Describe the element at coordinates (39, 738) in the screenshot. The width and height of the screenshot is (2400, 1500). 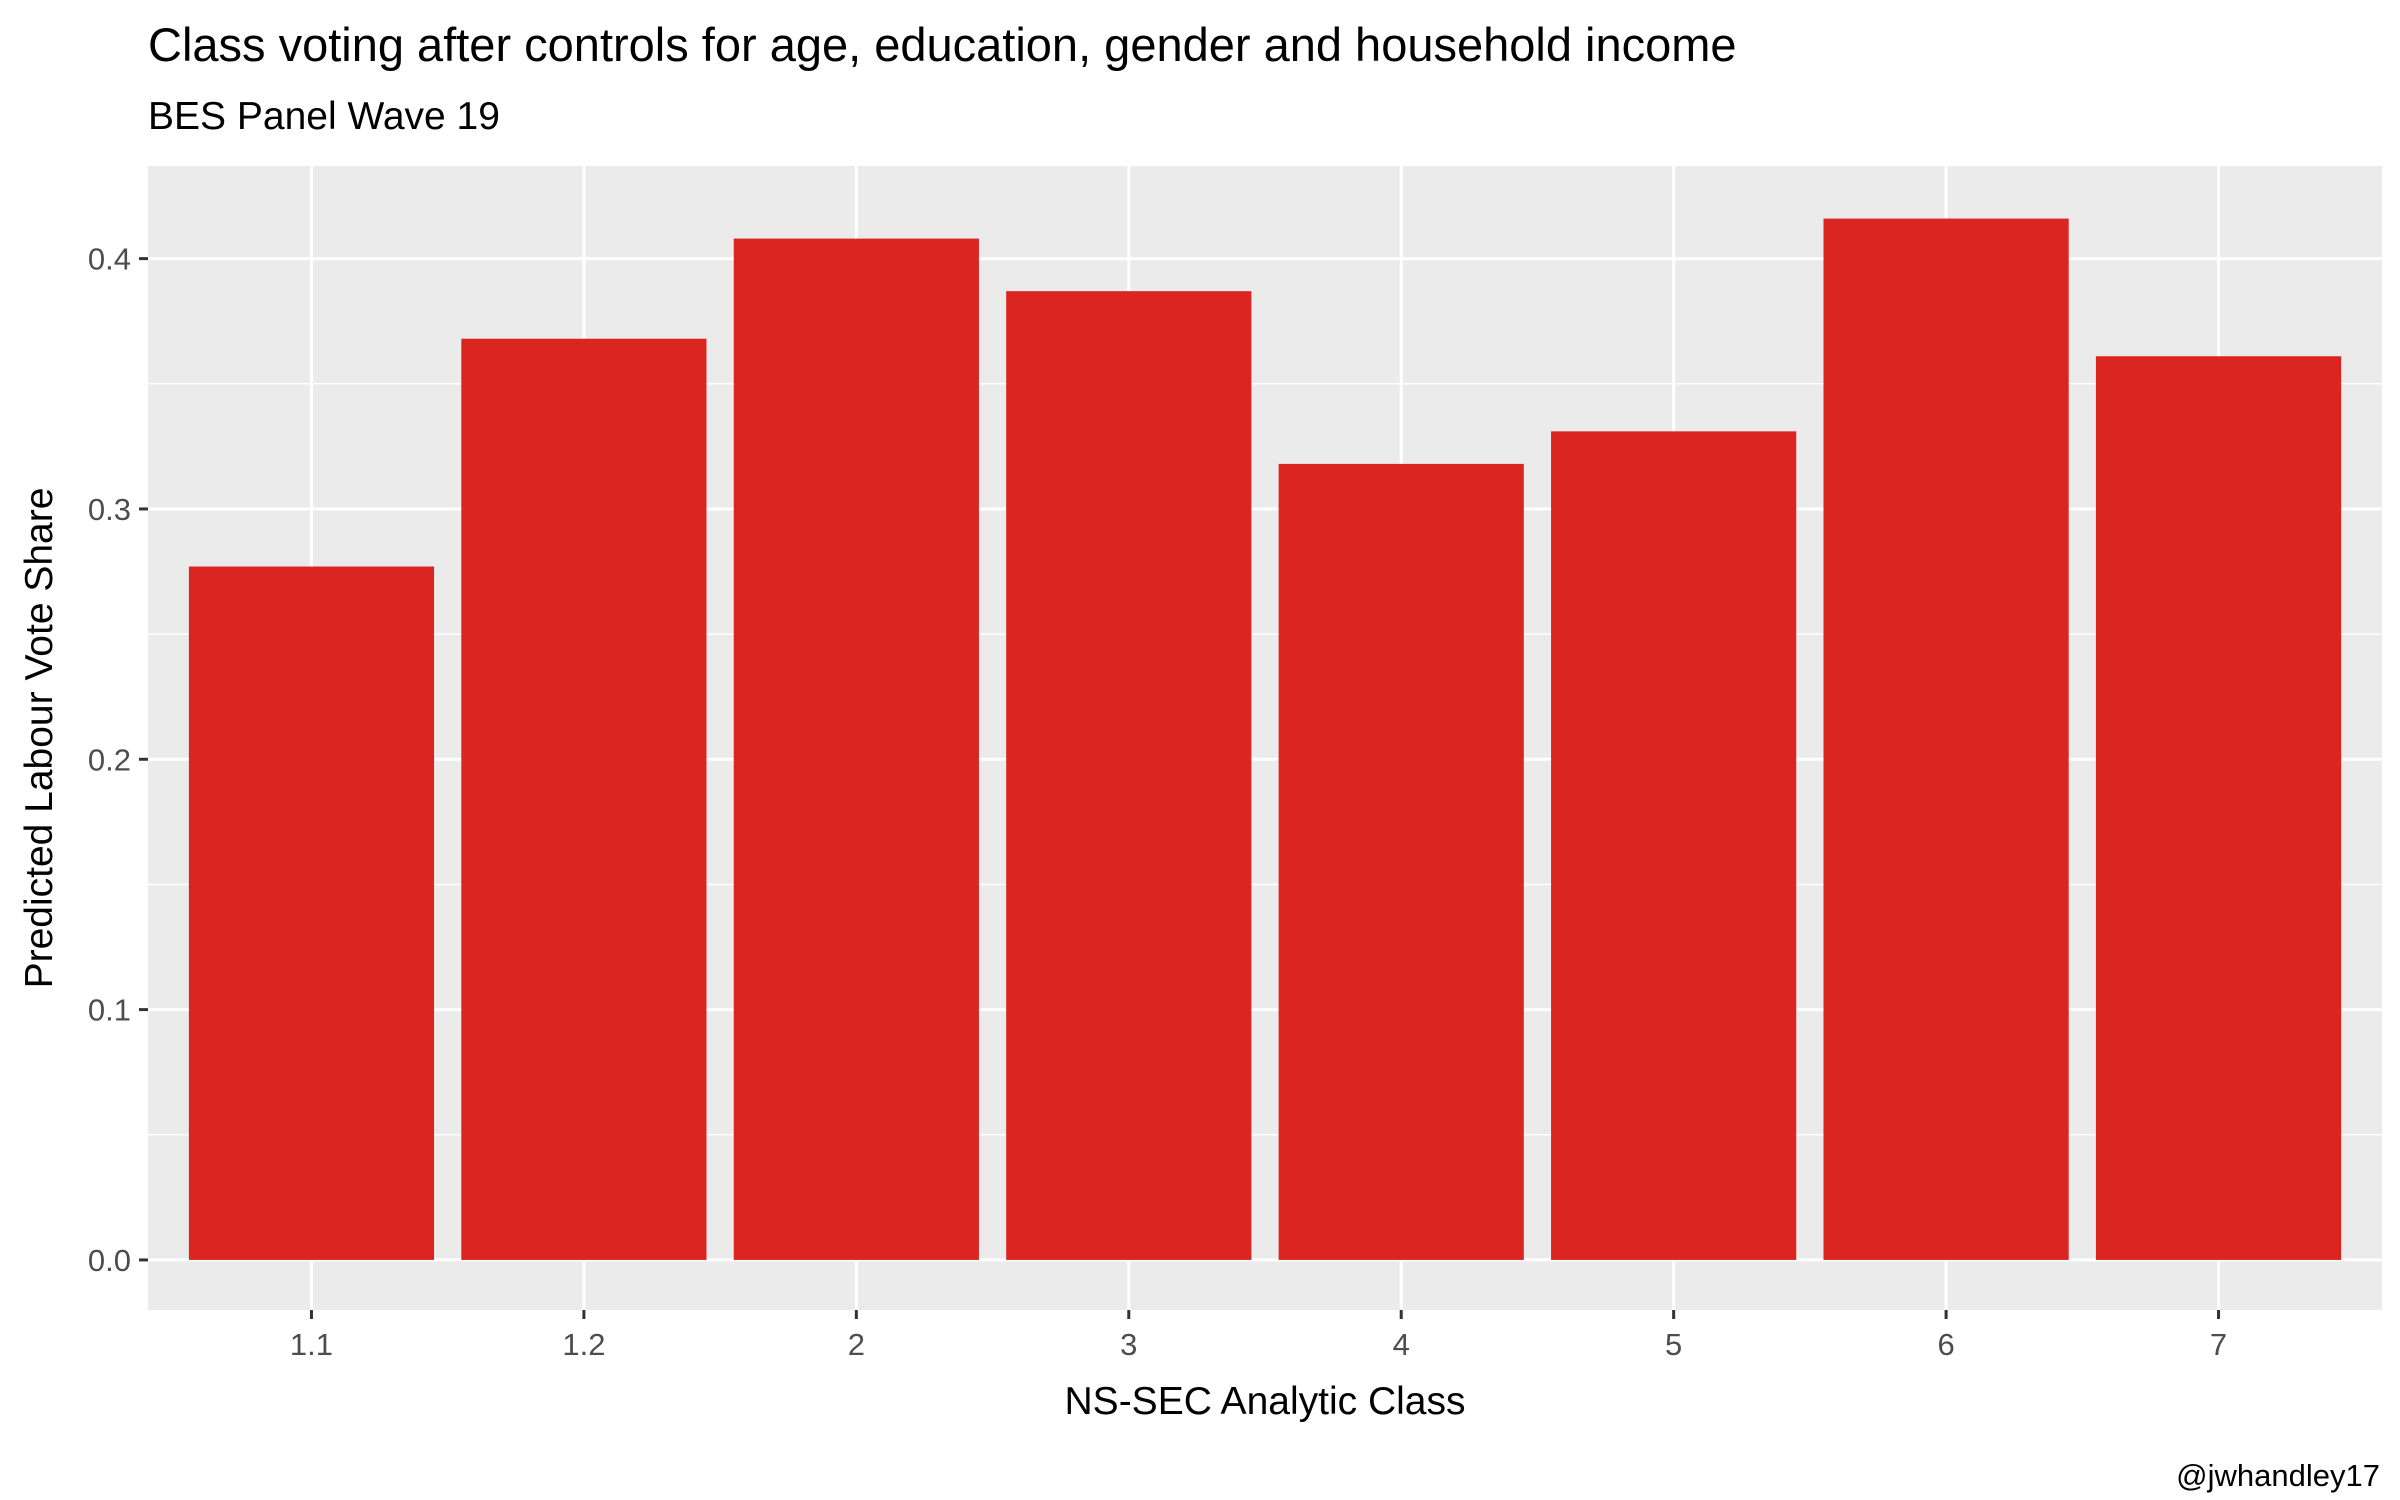
I see `y-axis-title: Predicted Labour Vote Share` at that location.